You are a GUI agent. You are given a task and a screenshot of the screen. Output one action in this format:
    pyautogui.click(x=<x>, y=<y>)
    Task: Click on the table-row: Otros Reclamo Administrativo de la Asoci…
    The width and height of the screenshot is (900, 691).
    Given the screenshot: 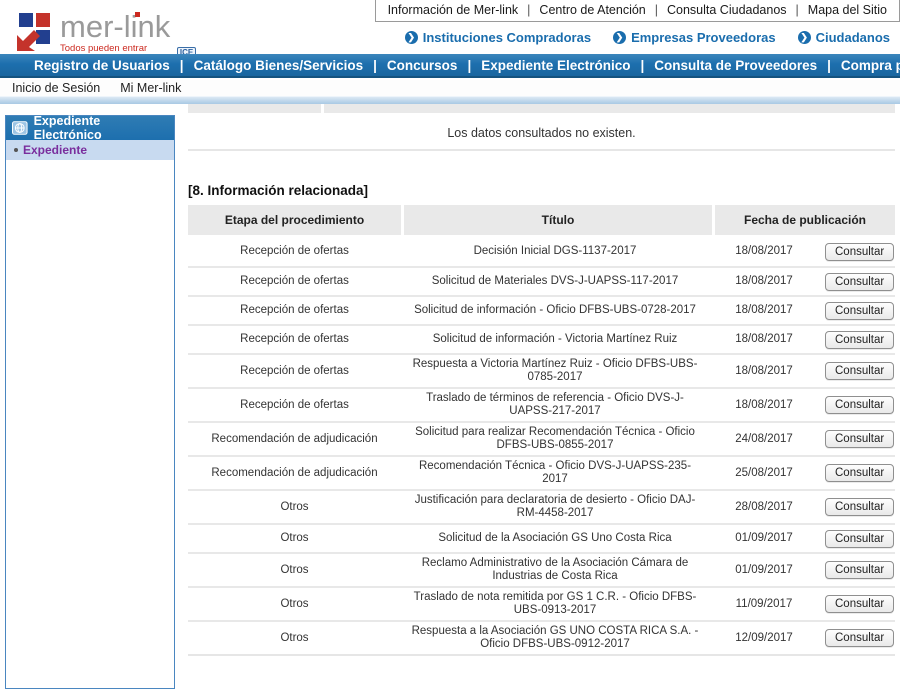 What is the action you would take?
    pyautogui.click(x=541, y=569)
    